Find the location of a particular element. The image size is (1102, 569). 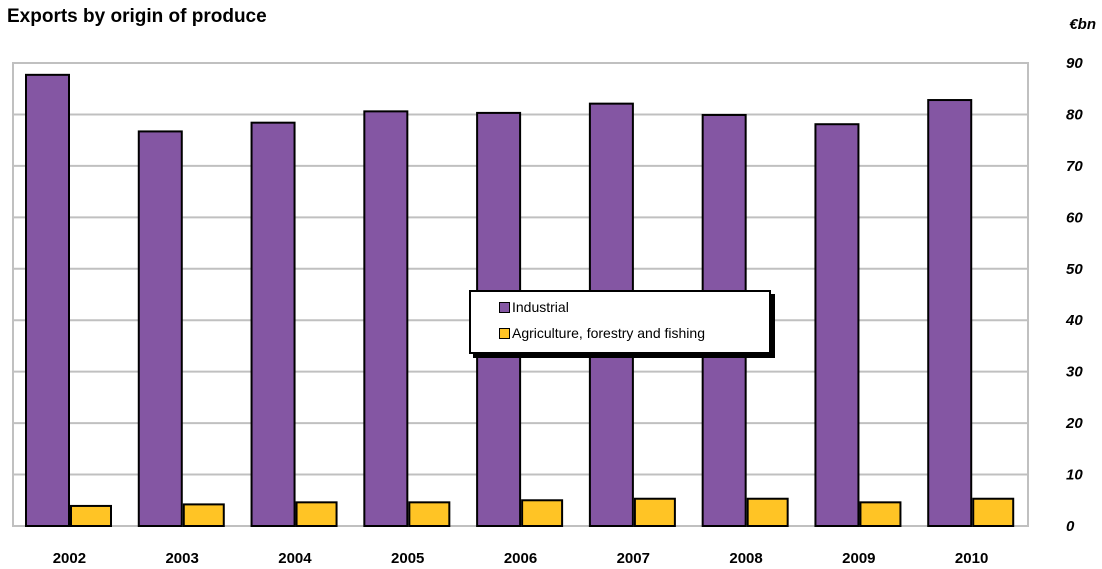

x-axis-ticks: 2002 2003 2004 2005 2006 2007 2008 2009 2010 is located at coordinates (521, 558).